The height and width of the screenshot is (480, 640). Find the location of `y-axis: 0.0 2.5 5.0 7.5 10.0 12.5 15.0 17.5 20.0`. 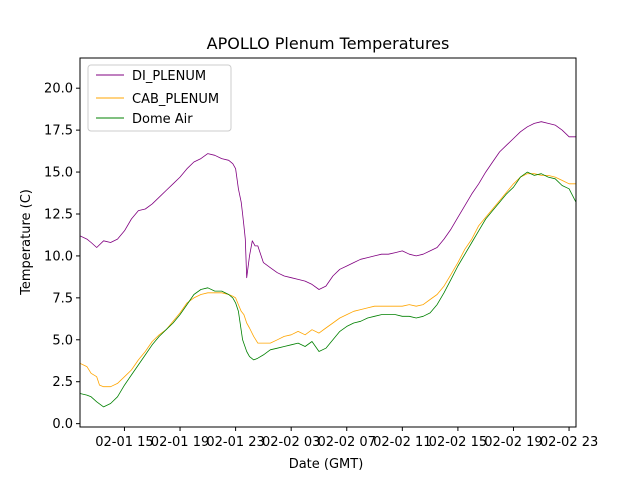

y-axis: 0.0 2.5 5.0 7.5 10.0 12.5 15.0 17.5 20.0 is located at coordinates (62, 257).